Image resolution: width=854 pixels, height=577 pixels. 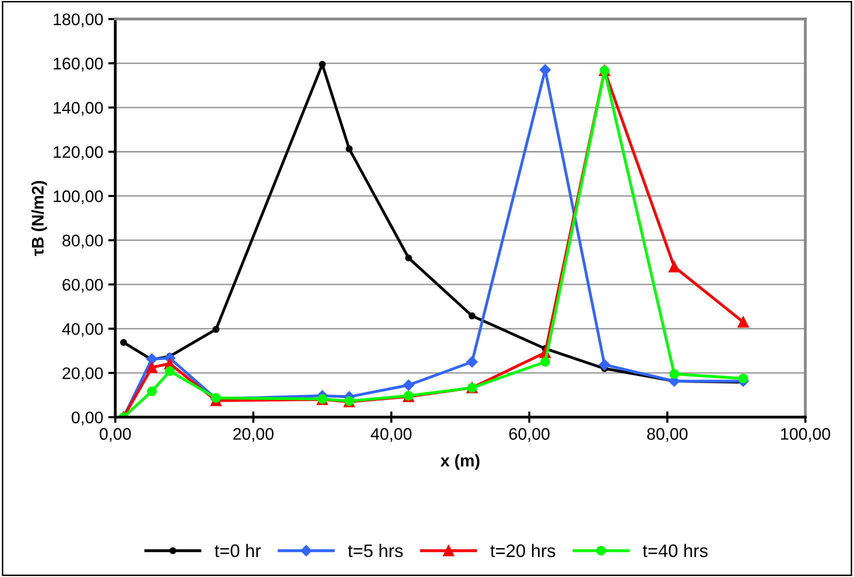 What do you see at coordinates (805, 435) in the screenshot?
I see `x-tick-label: 100,00` at bounding box center [805, 435].